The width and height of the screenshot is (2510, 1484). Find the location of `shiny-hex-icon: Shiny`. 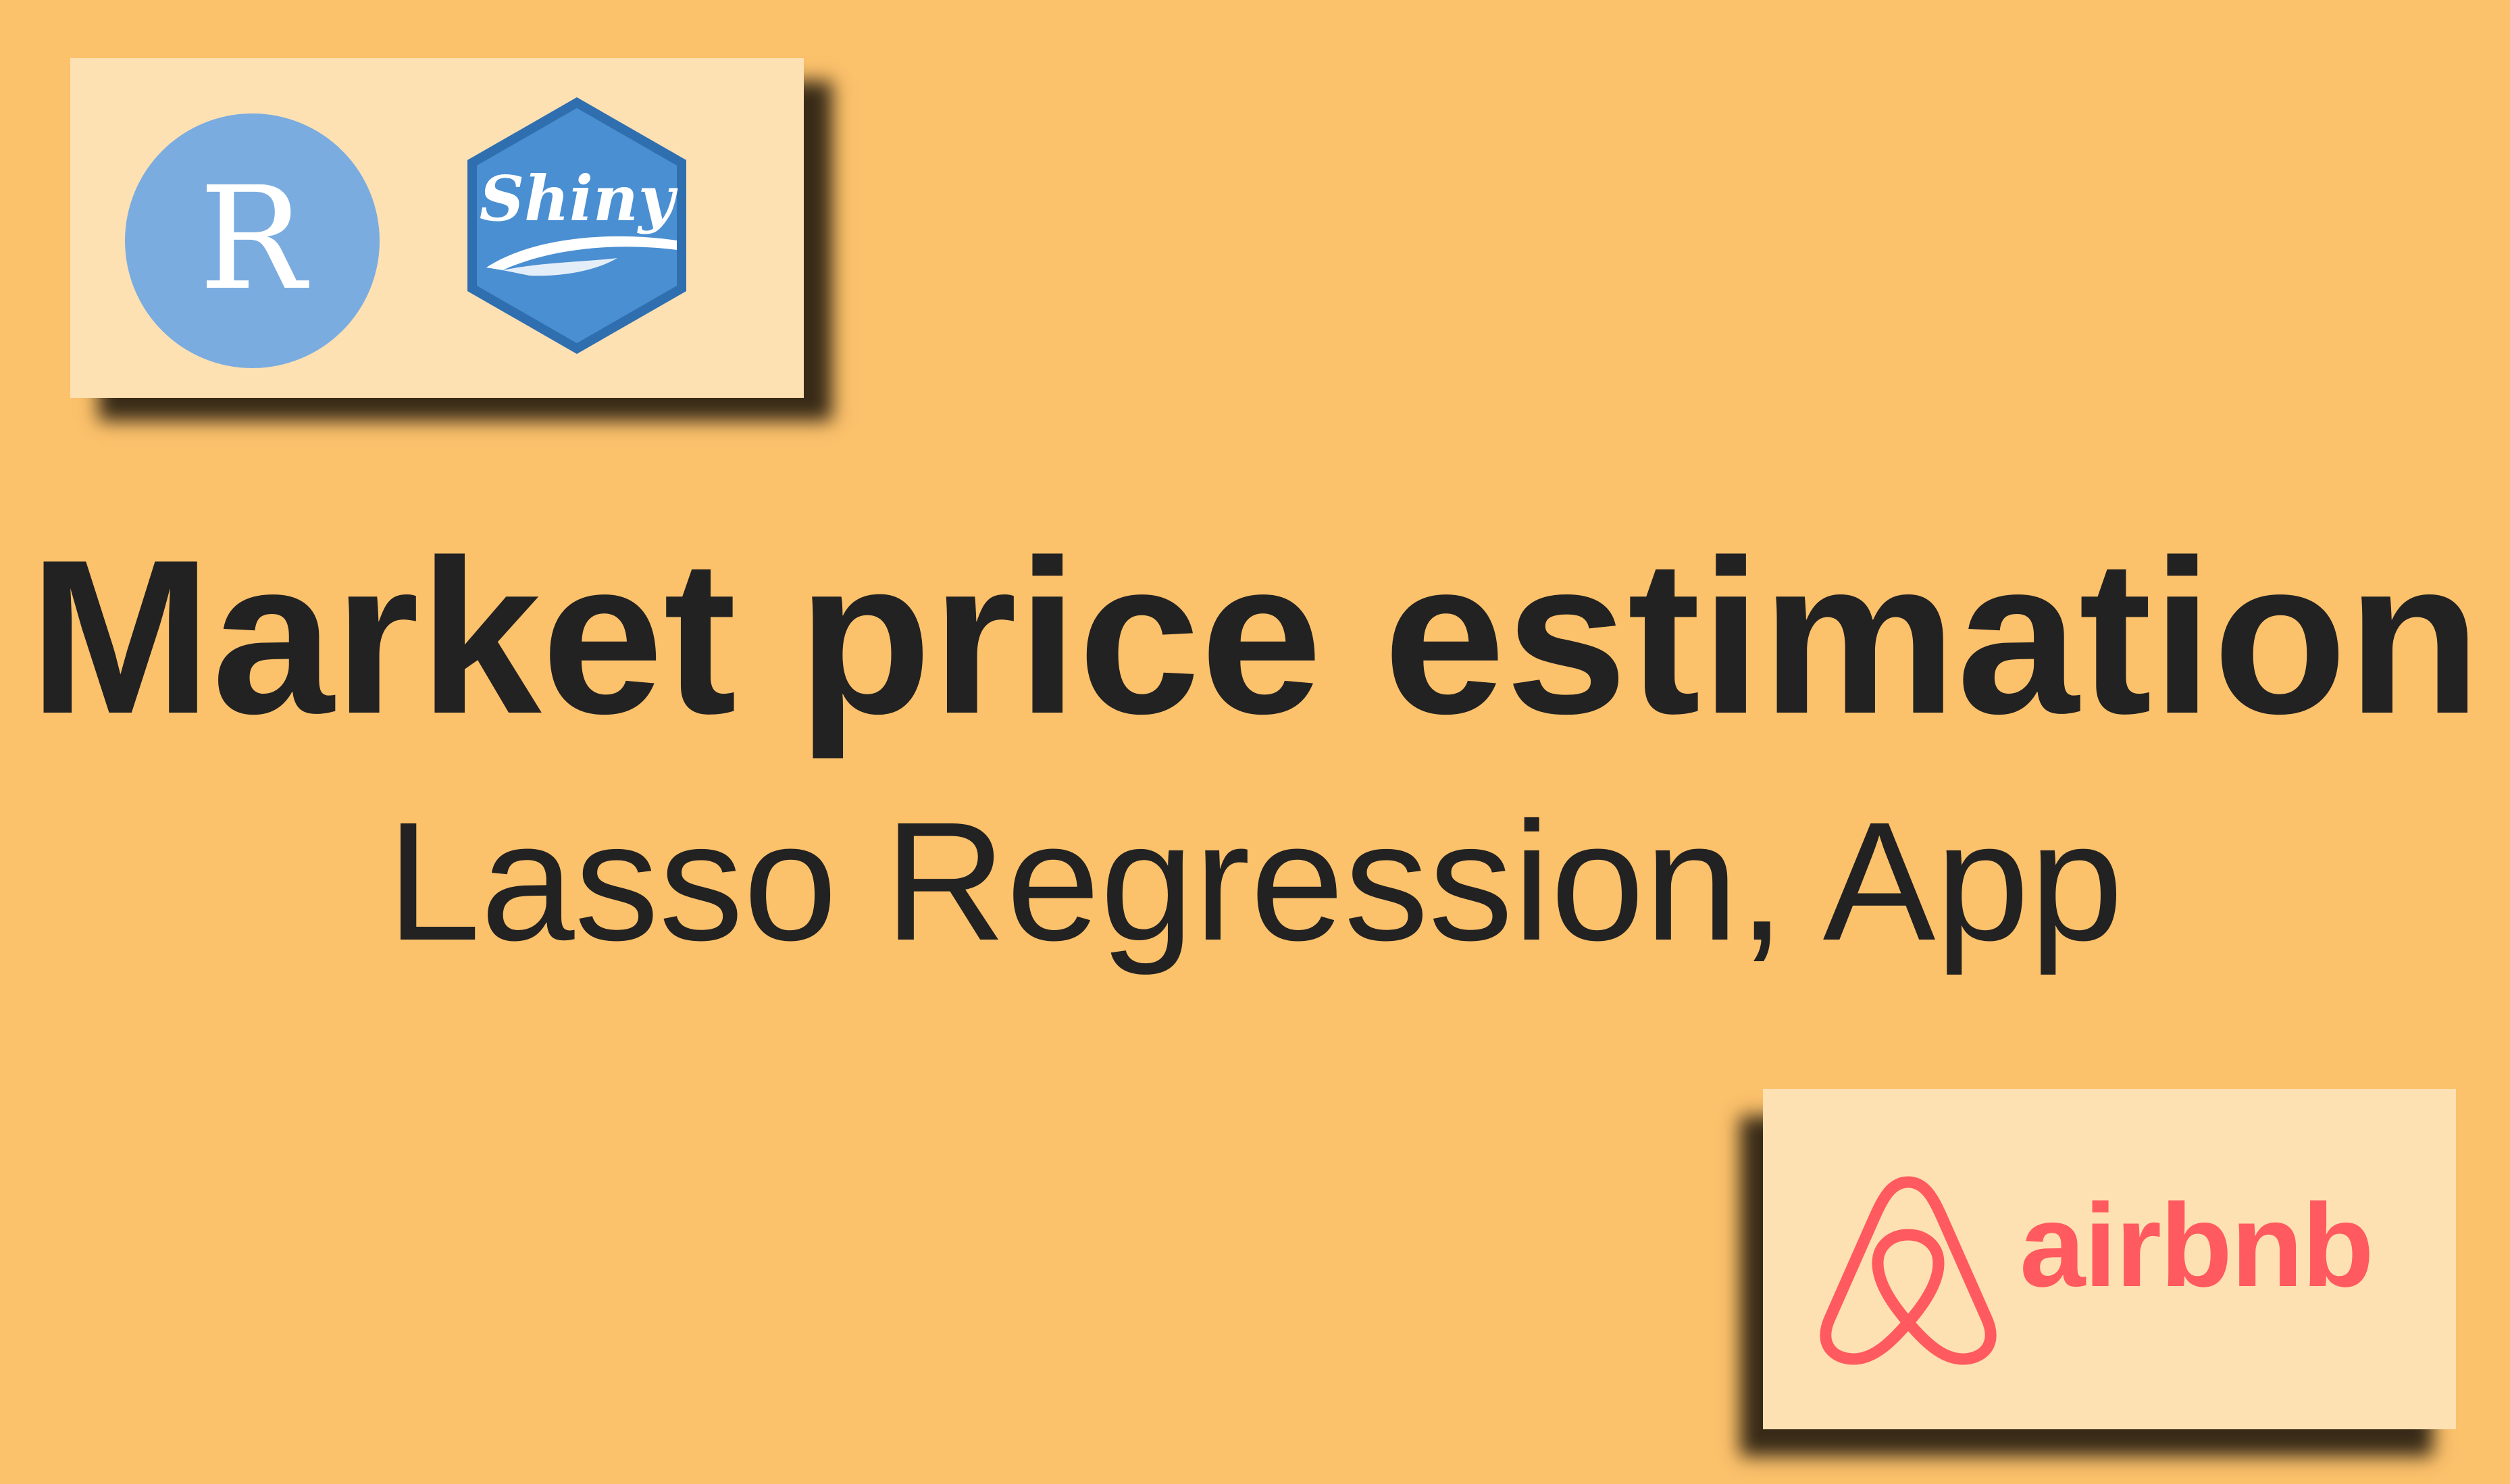

shiny-hex-icon: Shiny is located at coordinates (576, 225).